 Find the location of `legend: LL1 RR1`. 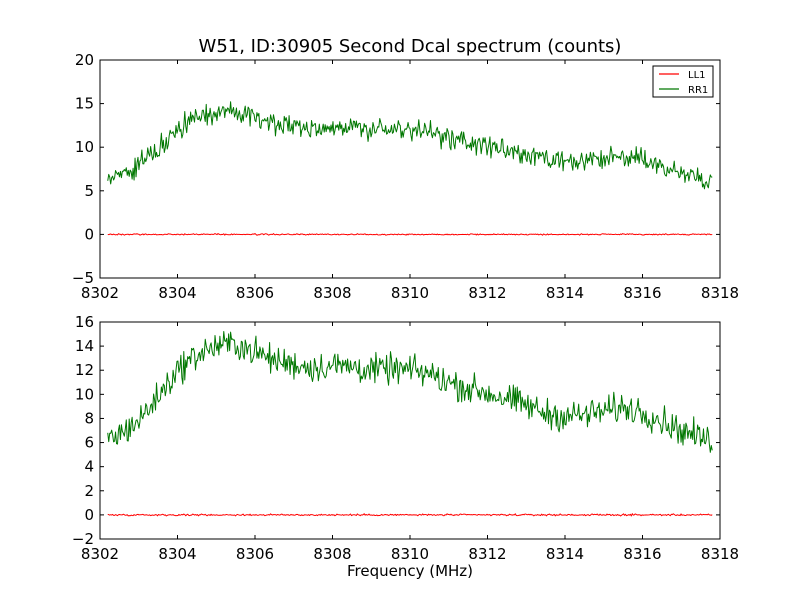

legend: LL1 RR1 is located at coordinates (683, 81).